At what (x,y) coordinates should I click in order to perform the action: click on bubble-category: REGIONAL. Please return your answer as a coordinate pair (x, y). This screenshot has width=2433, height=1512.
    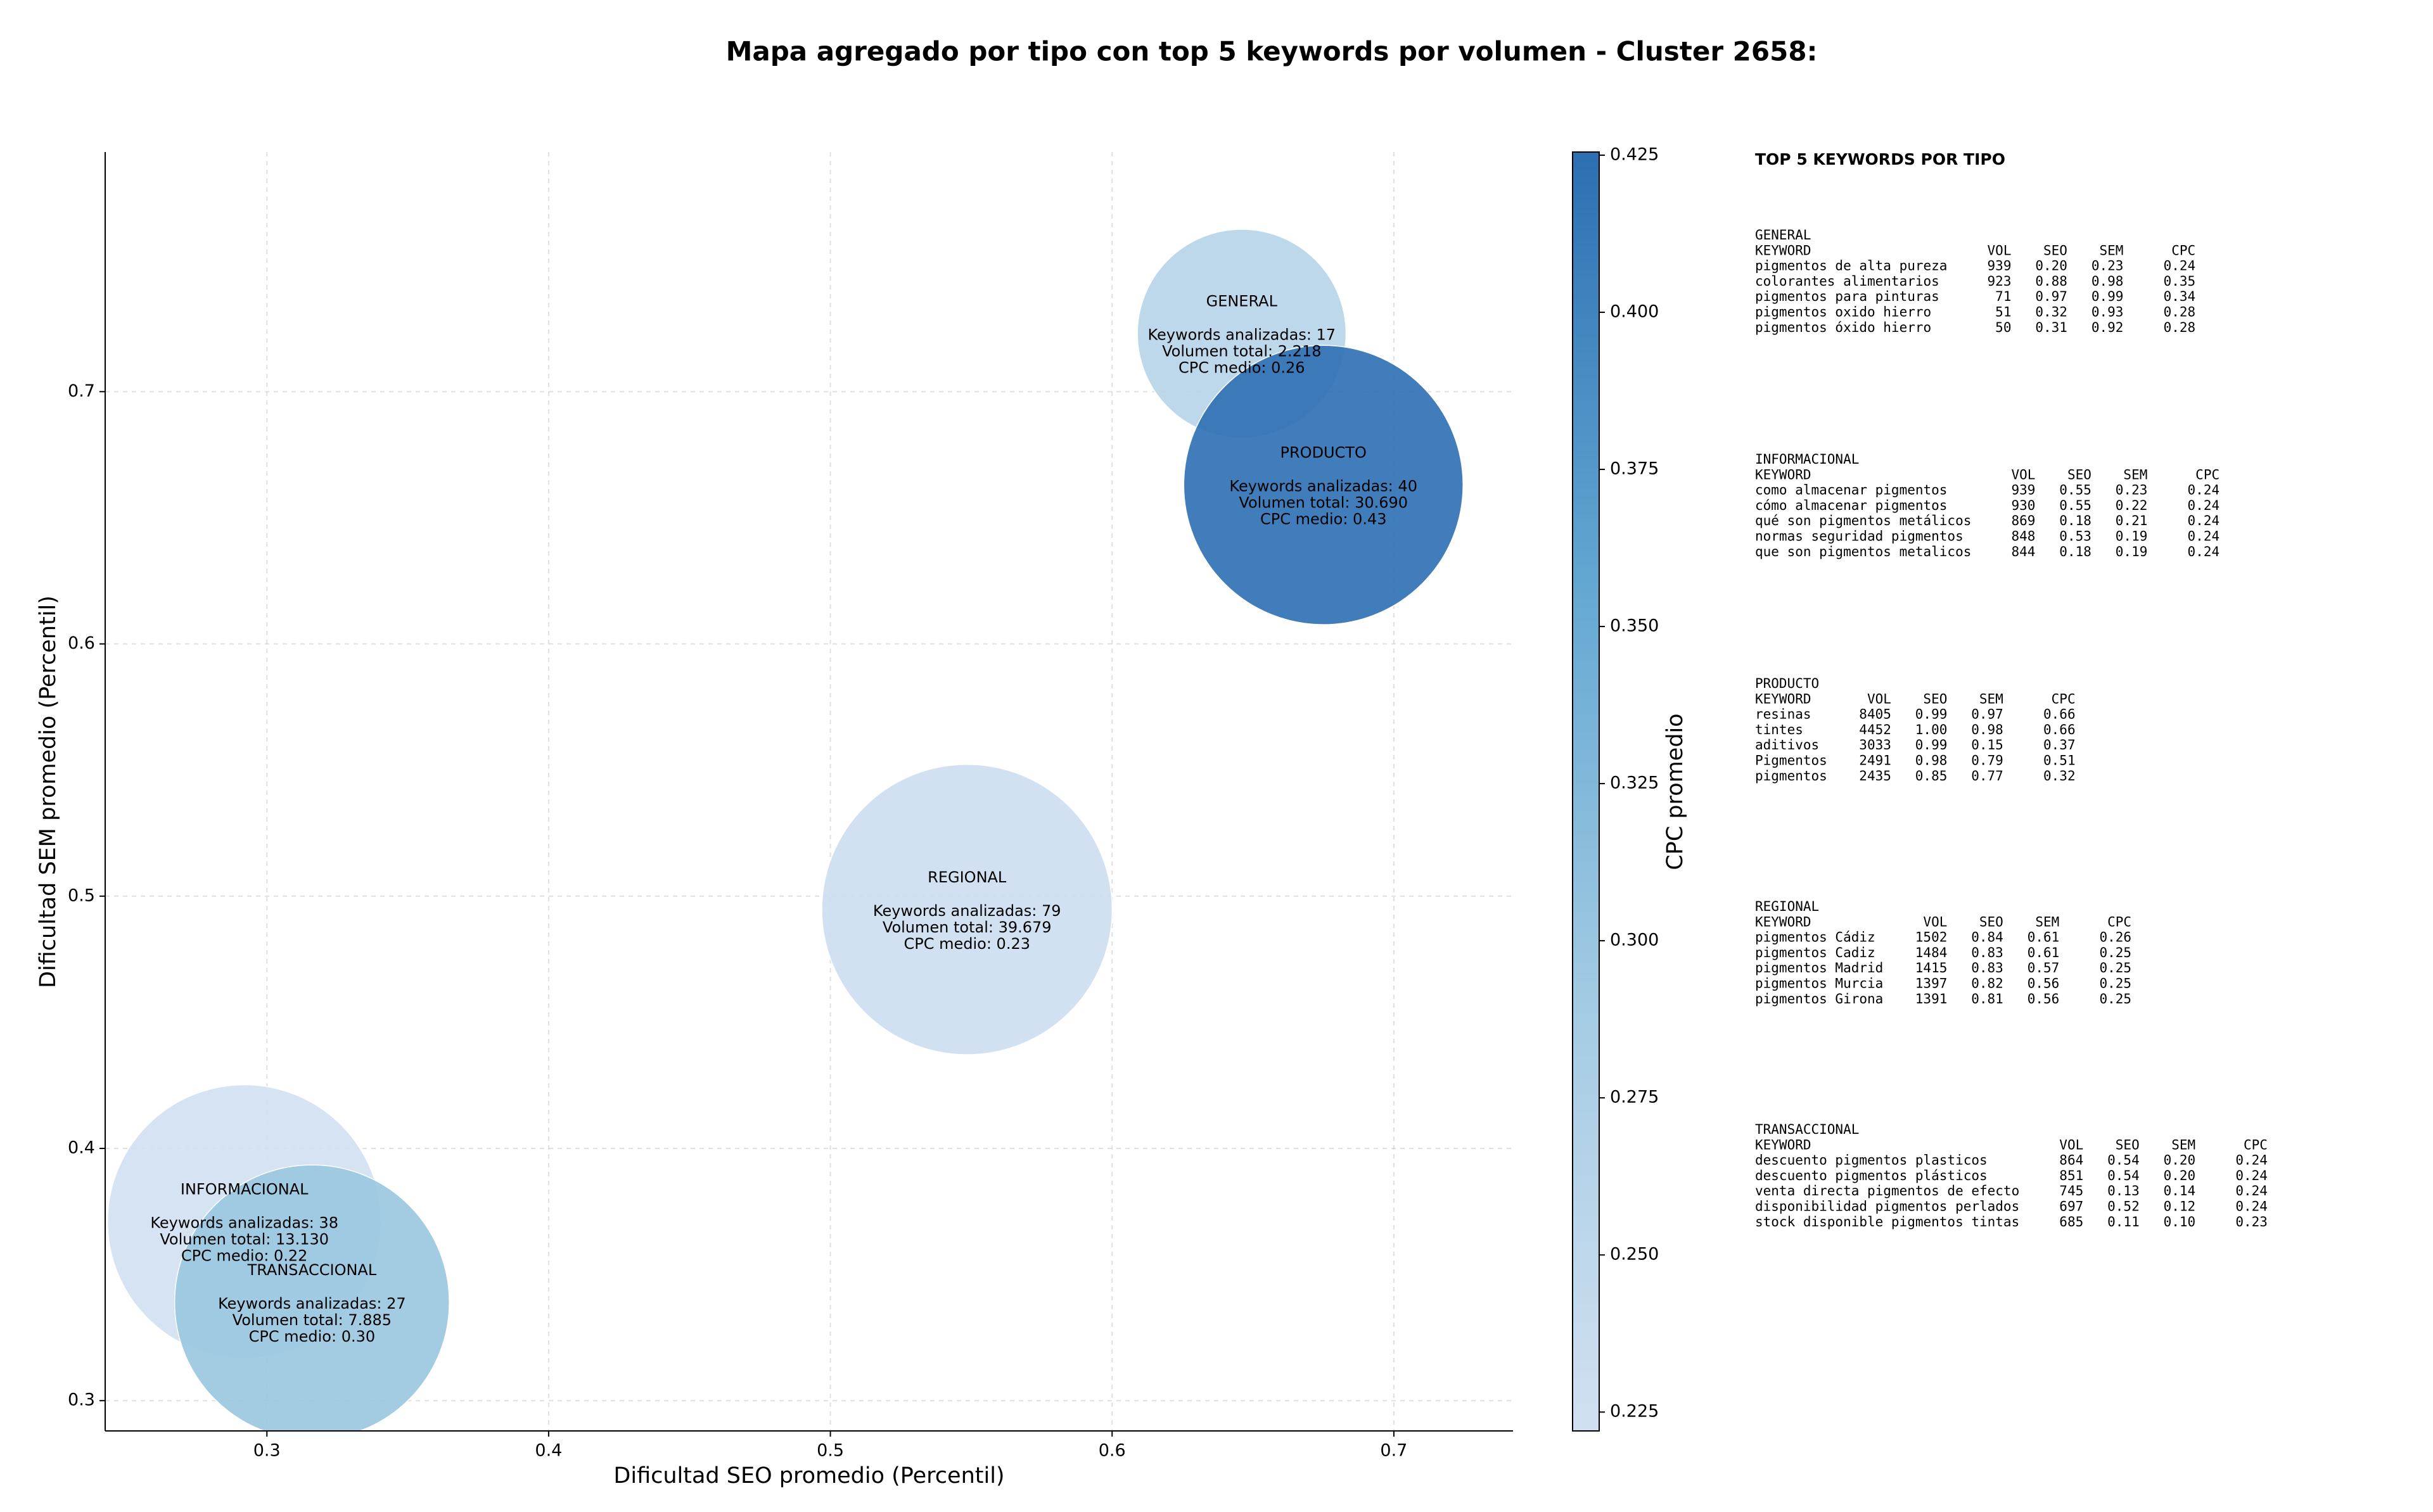
    Looking at the image, I should click on (967, 877).